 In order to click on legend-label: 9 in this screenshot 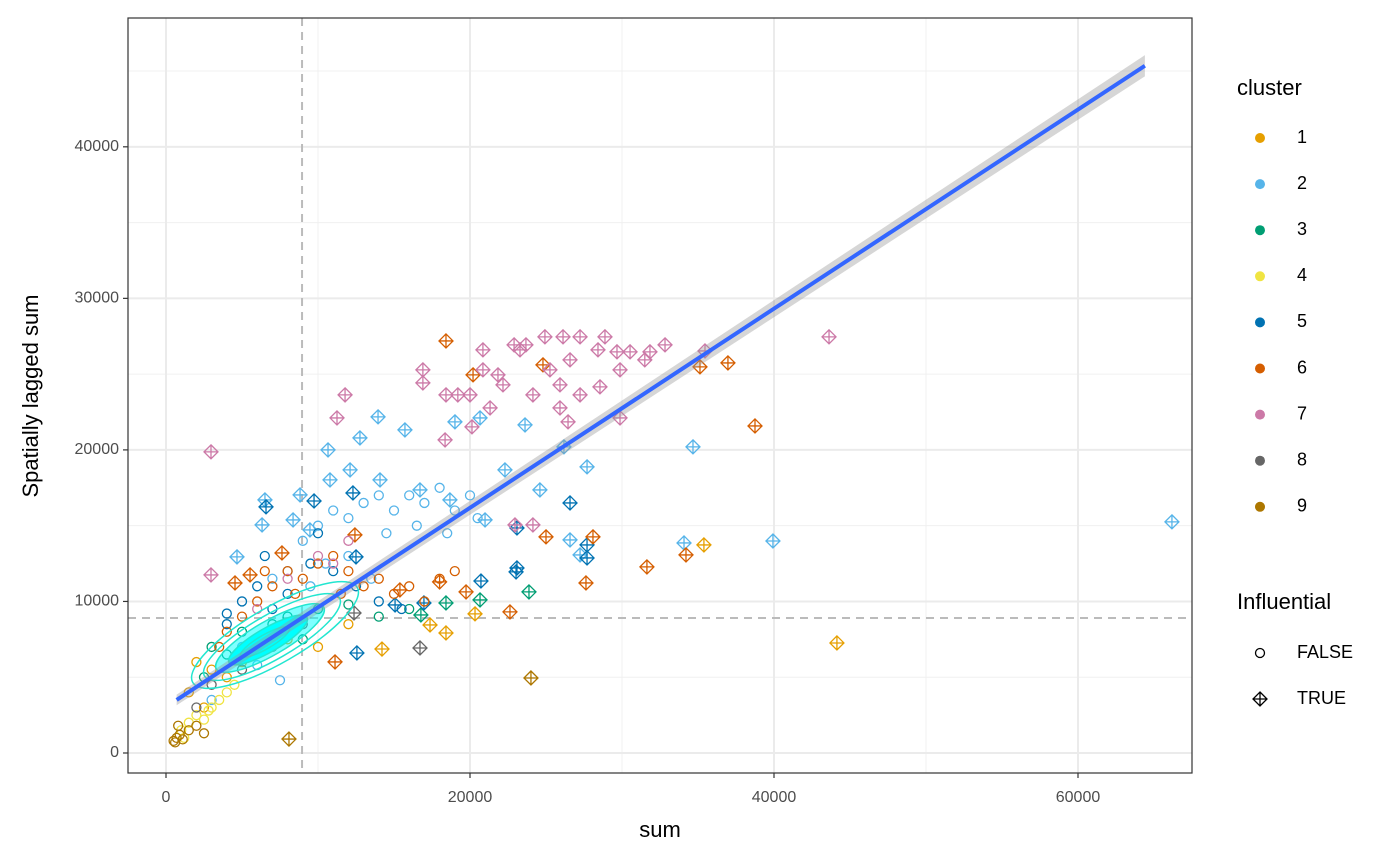, I will do `click(1302, 506)`.